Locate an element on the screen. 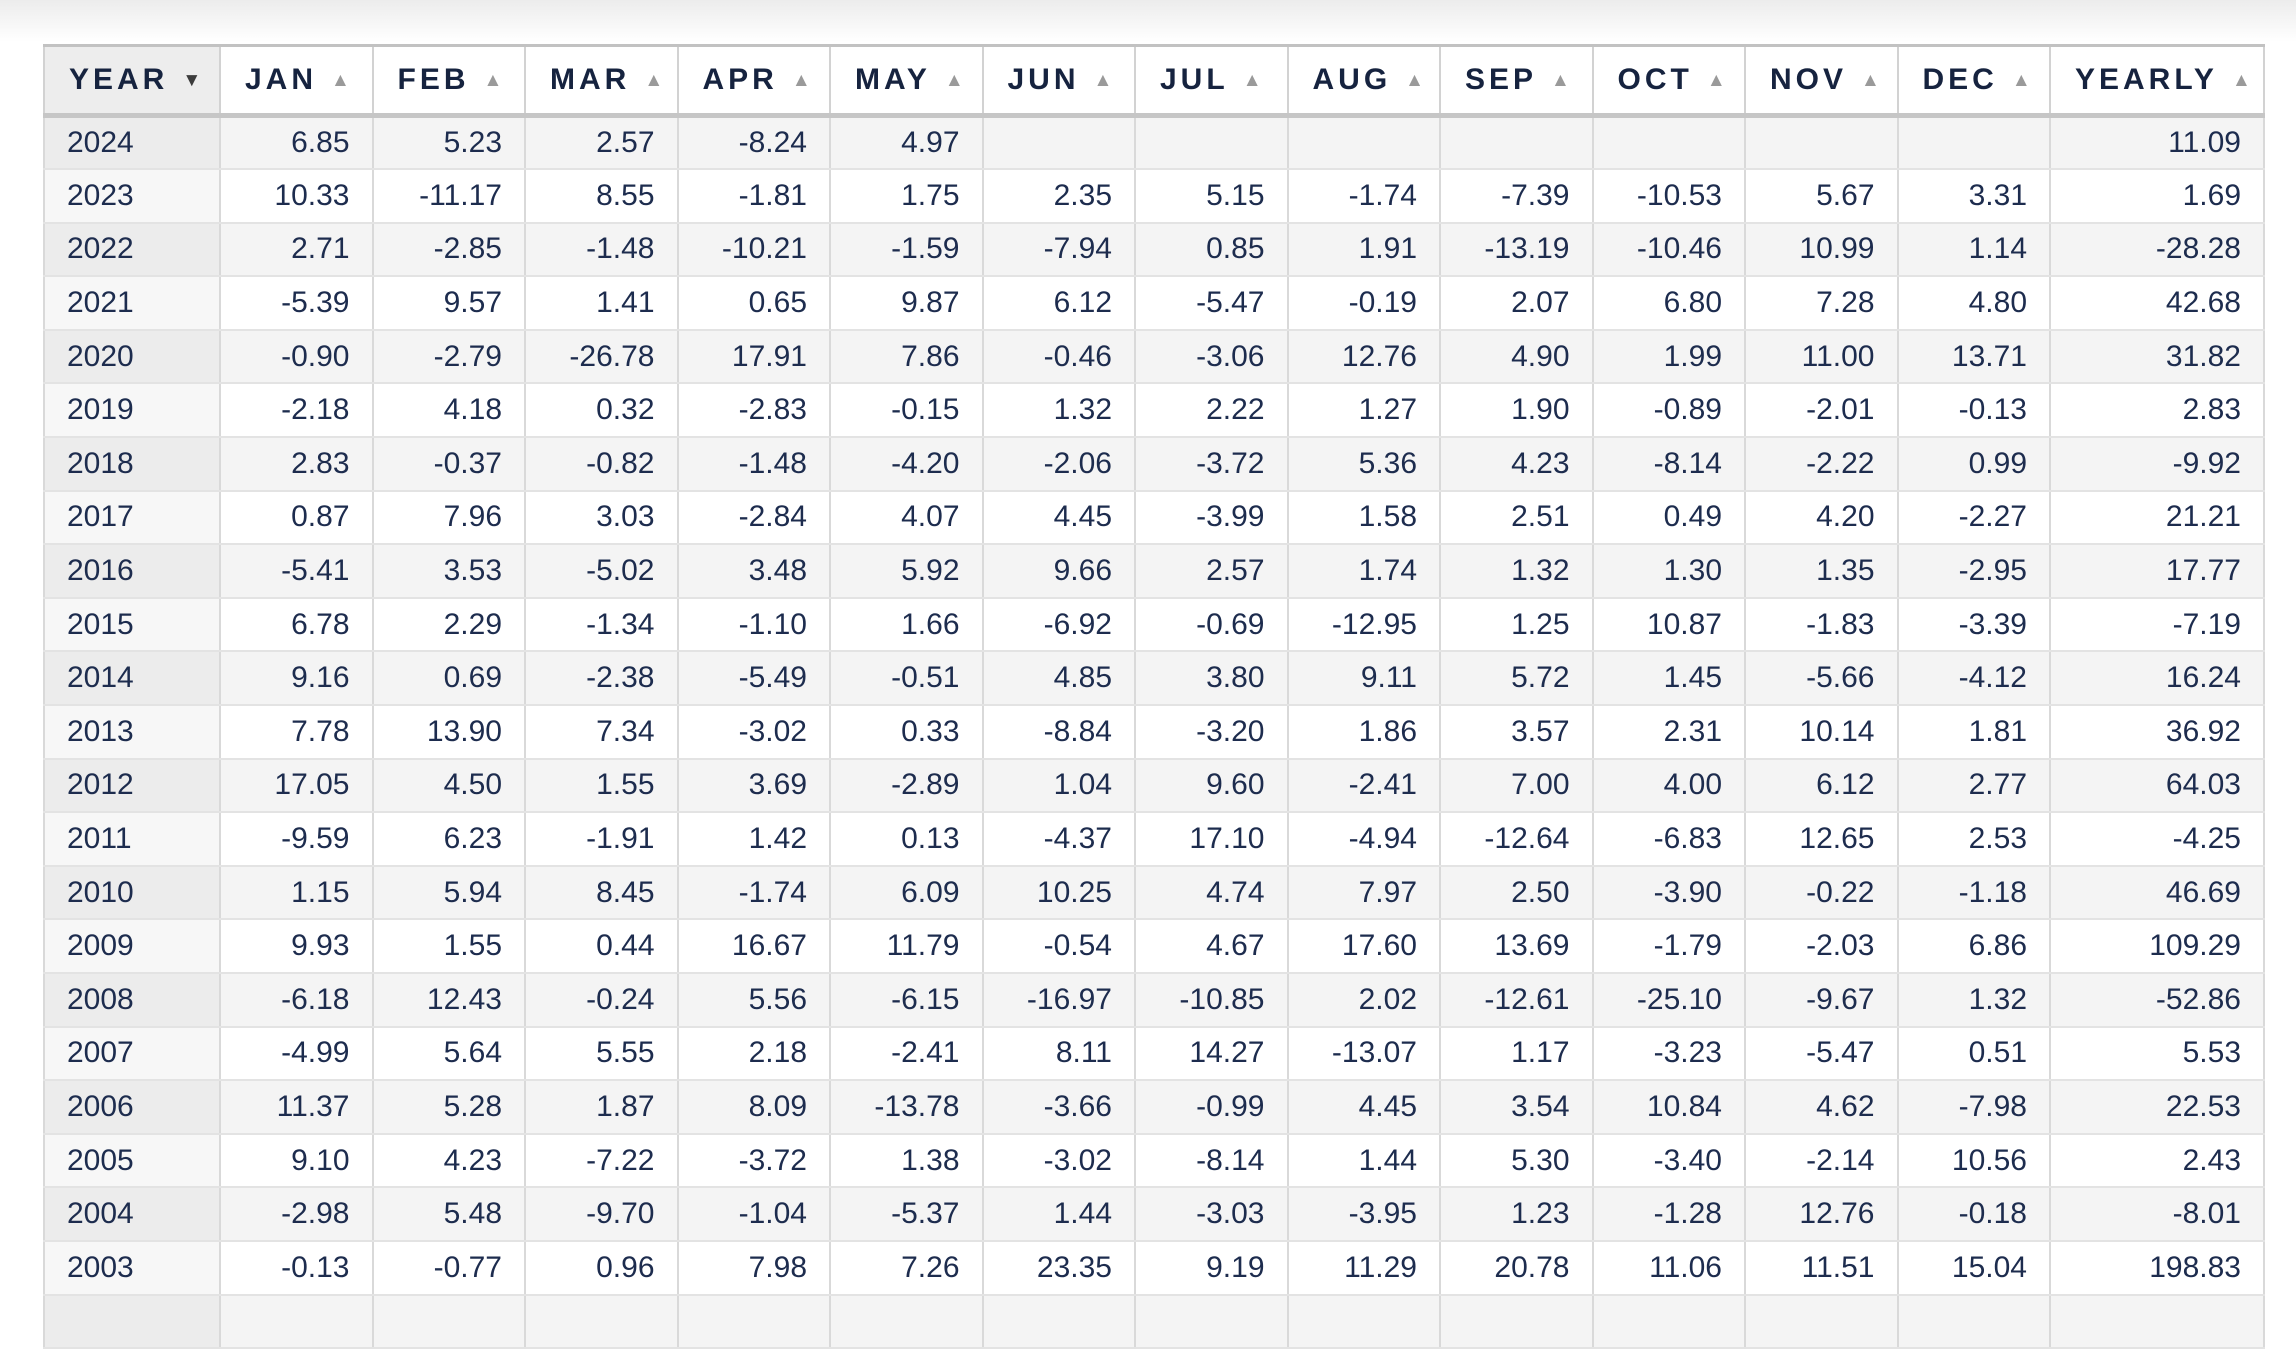  year-cell: 2024 is located at coordinates (132, 143).